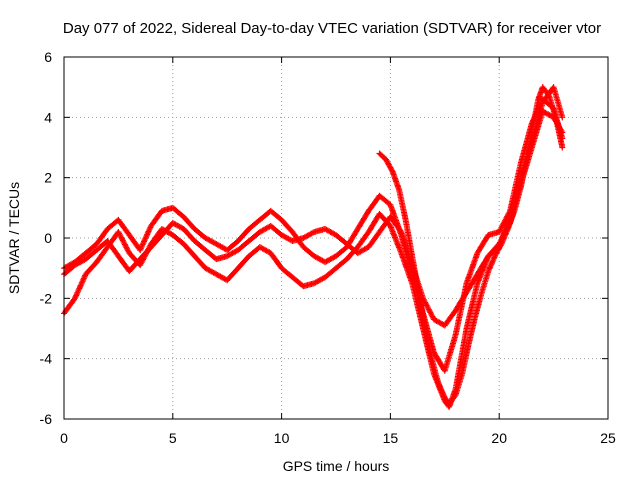  What do you see at coordinates (391, 438) in the screenshot?
I see `x-tick-label: 15` at bounding box center [391, 438].